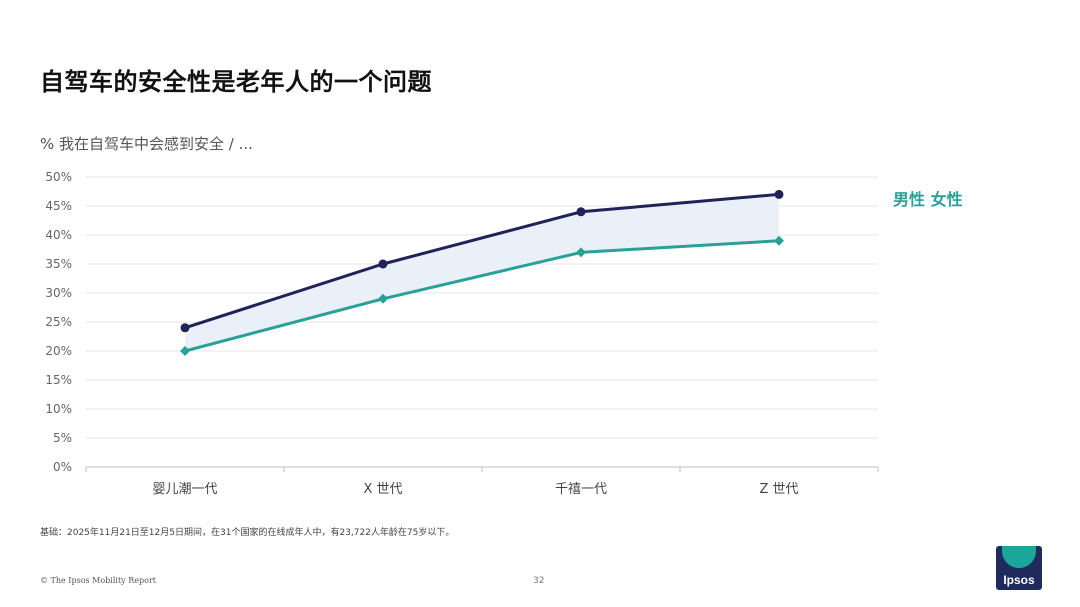 This screenshot has width=1080, height=607. What do you see at coordinates (58, 322) in the screenshot?
I see `y-tick-label: 25%` at bounding box center [58, 322].